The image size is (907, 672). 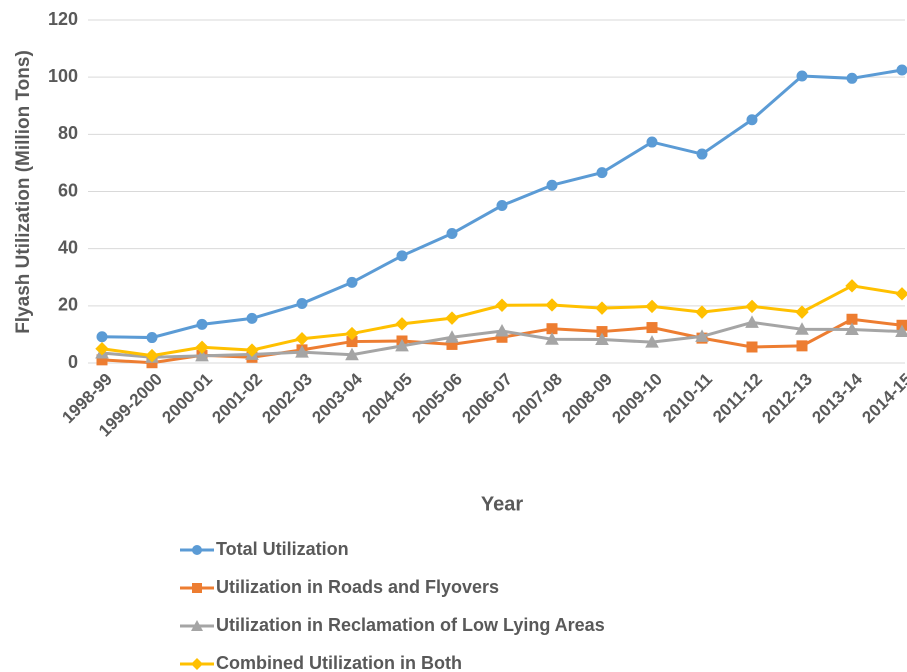 What do you see at coordinates (487, 399) in the screenshot?
I see `x-tick-label: 2006-07` at bounding box center [487, 399].